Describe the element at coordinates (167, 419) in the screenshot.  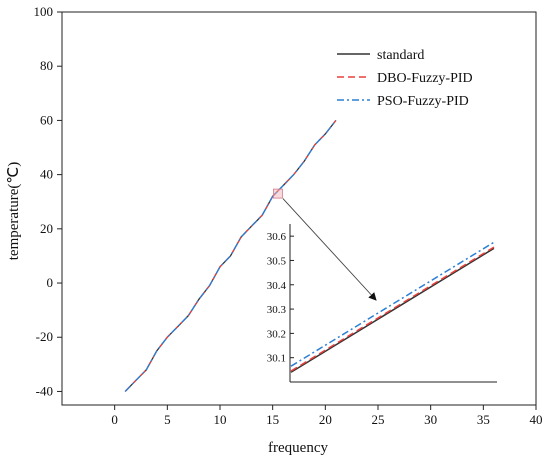
I see `x-tick-label: 5` at that location.